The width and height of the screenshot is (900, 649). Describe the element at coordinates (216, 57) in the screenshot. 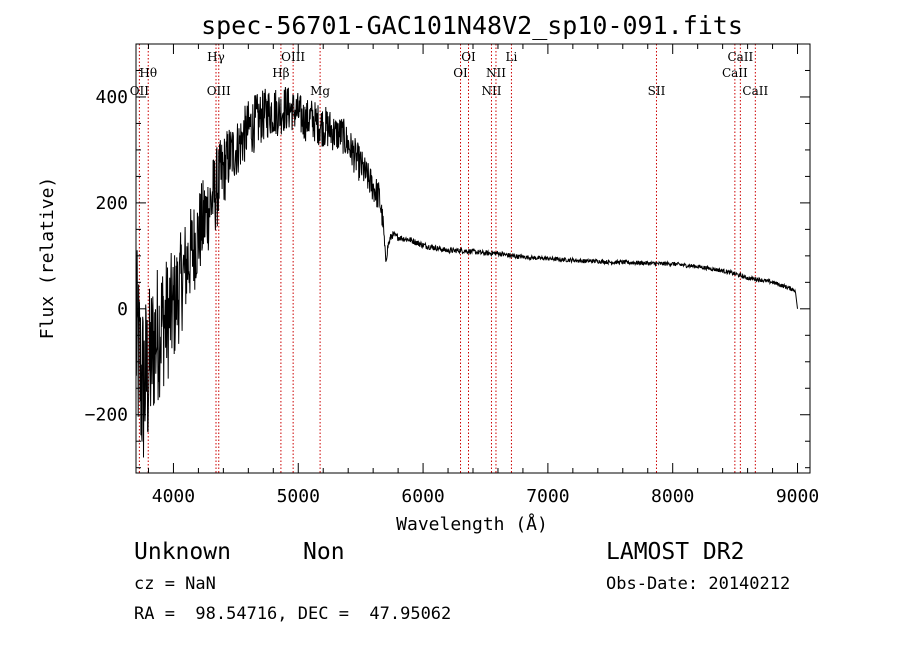

I see `spectral-line-label: Hγ` at that location.